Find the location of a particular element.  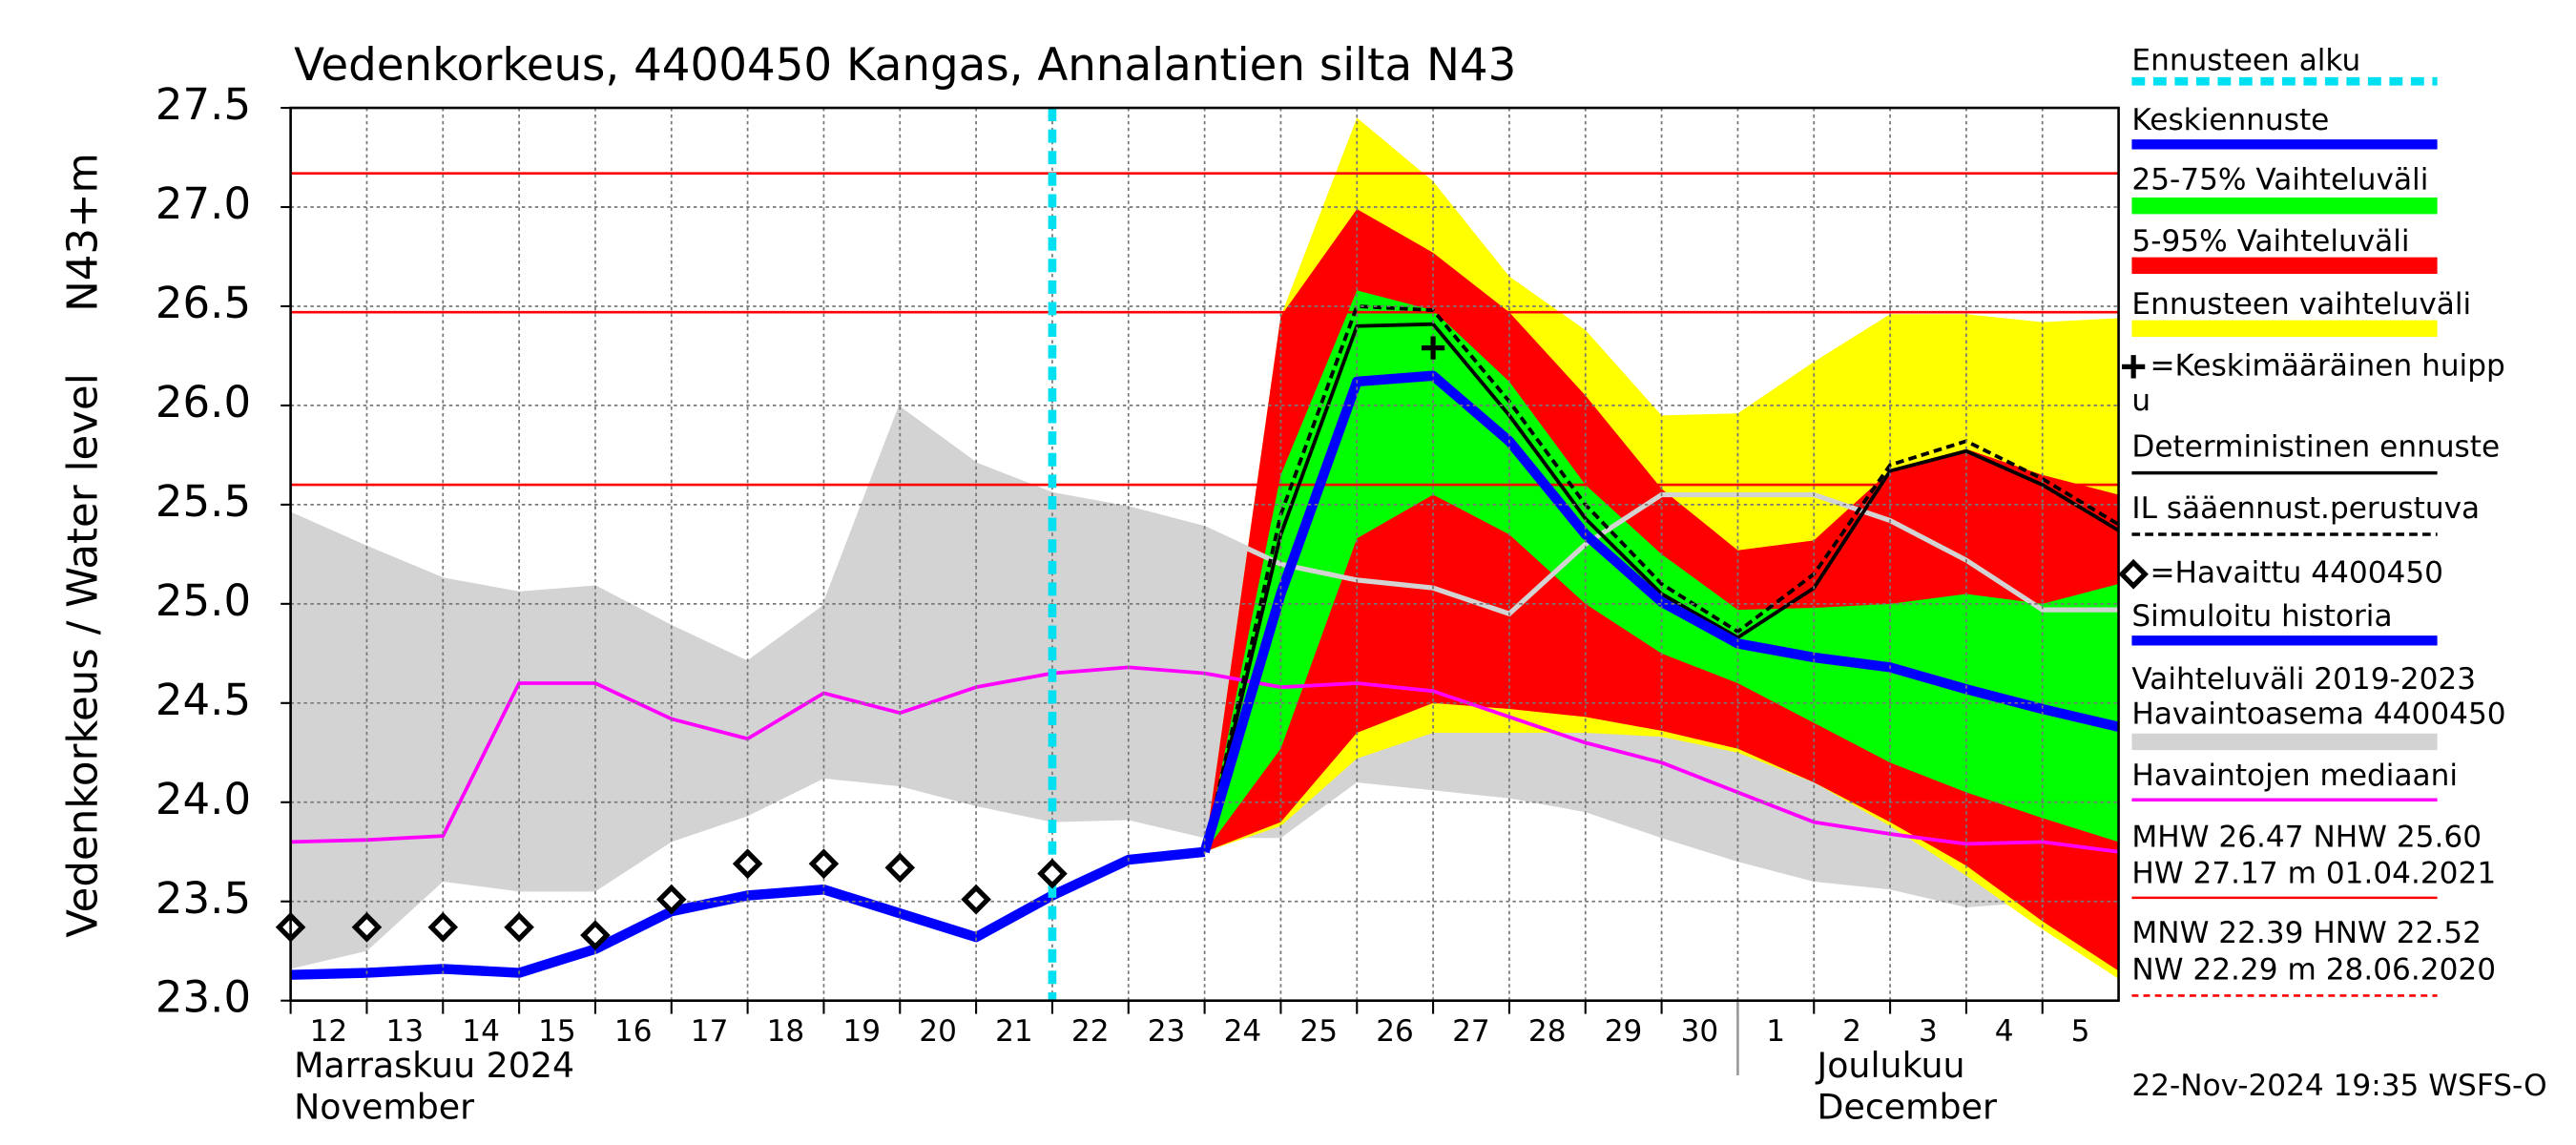

legend-label: =Havaittu 4400450 is located at coordinates (2296, 573).